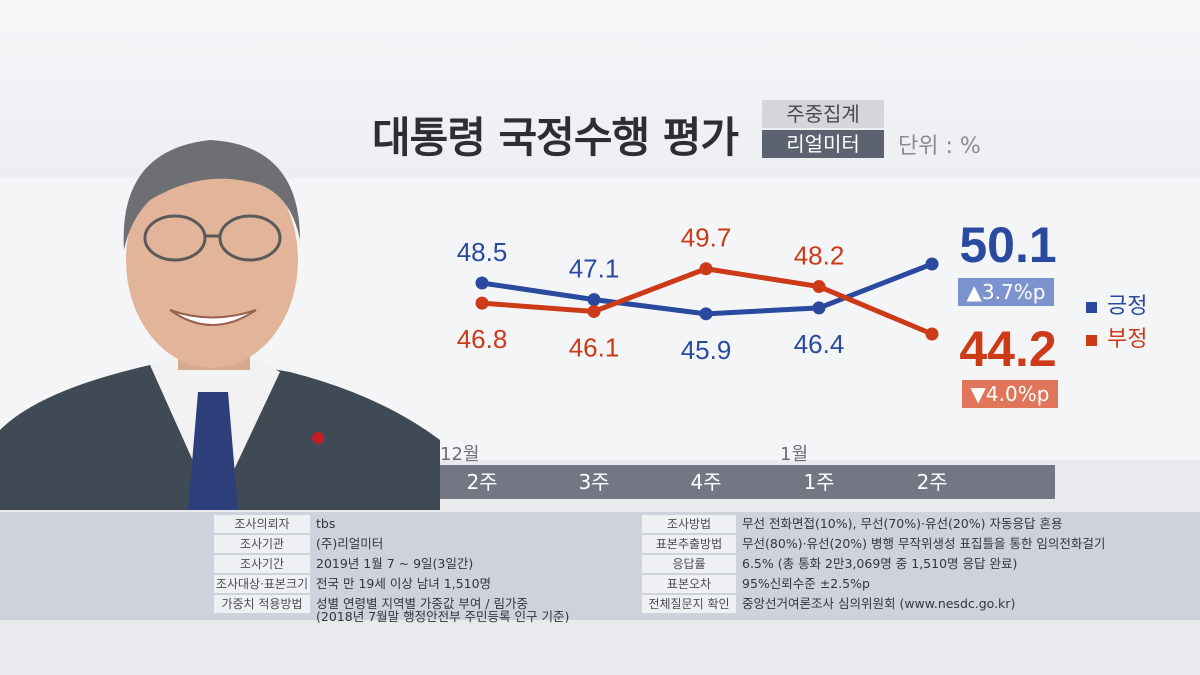 The width and height of the screenshot is (1200, 675). What do you see at coordinates (213, 451) in the screenshot?
I see `necktie` at bounding box center [213, 451].